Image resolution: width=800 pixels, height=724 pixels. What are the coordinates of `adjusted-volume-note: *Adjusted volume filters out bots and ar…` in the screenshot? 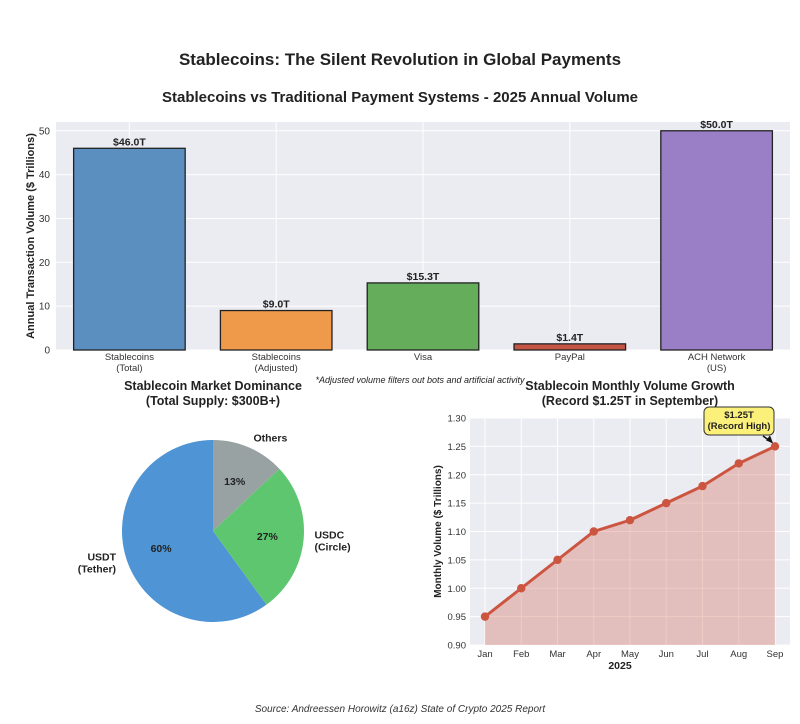 It's located at (420, 380).